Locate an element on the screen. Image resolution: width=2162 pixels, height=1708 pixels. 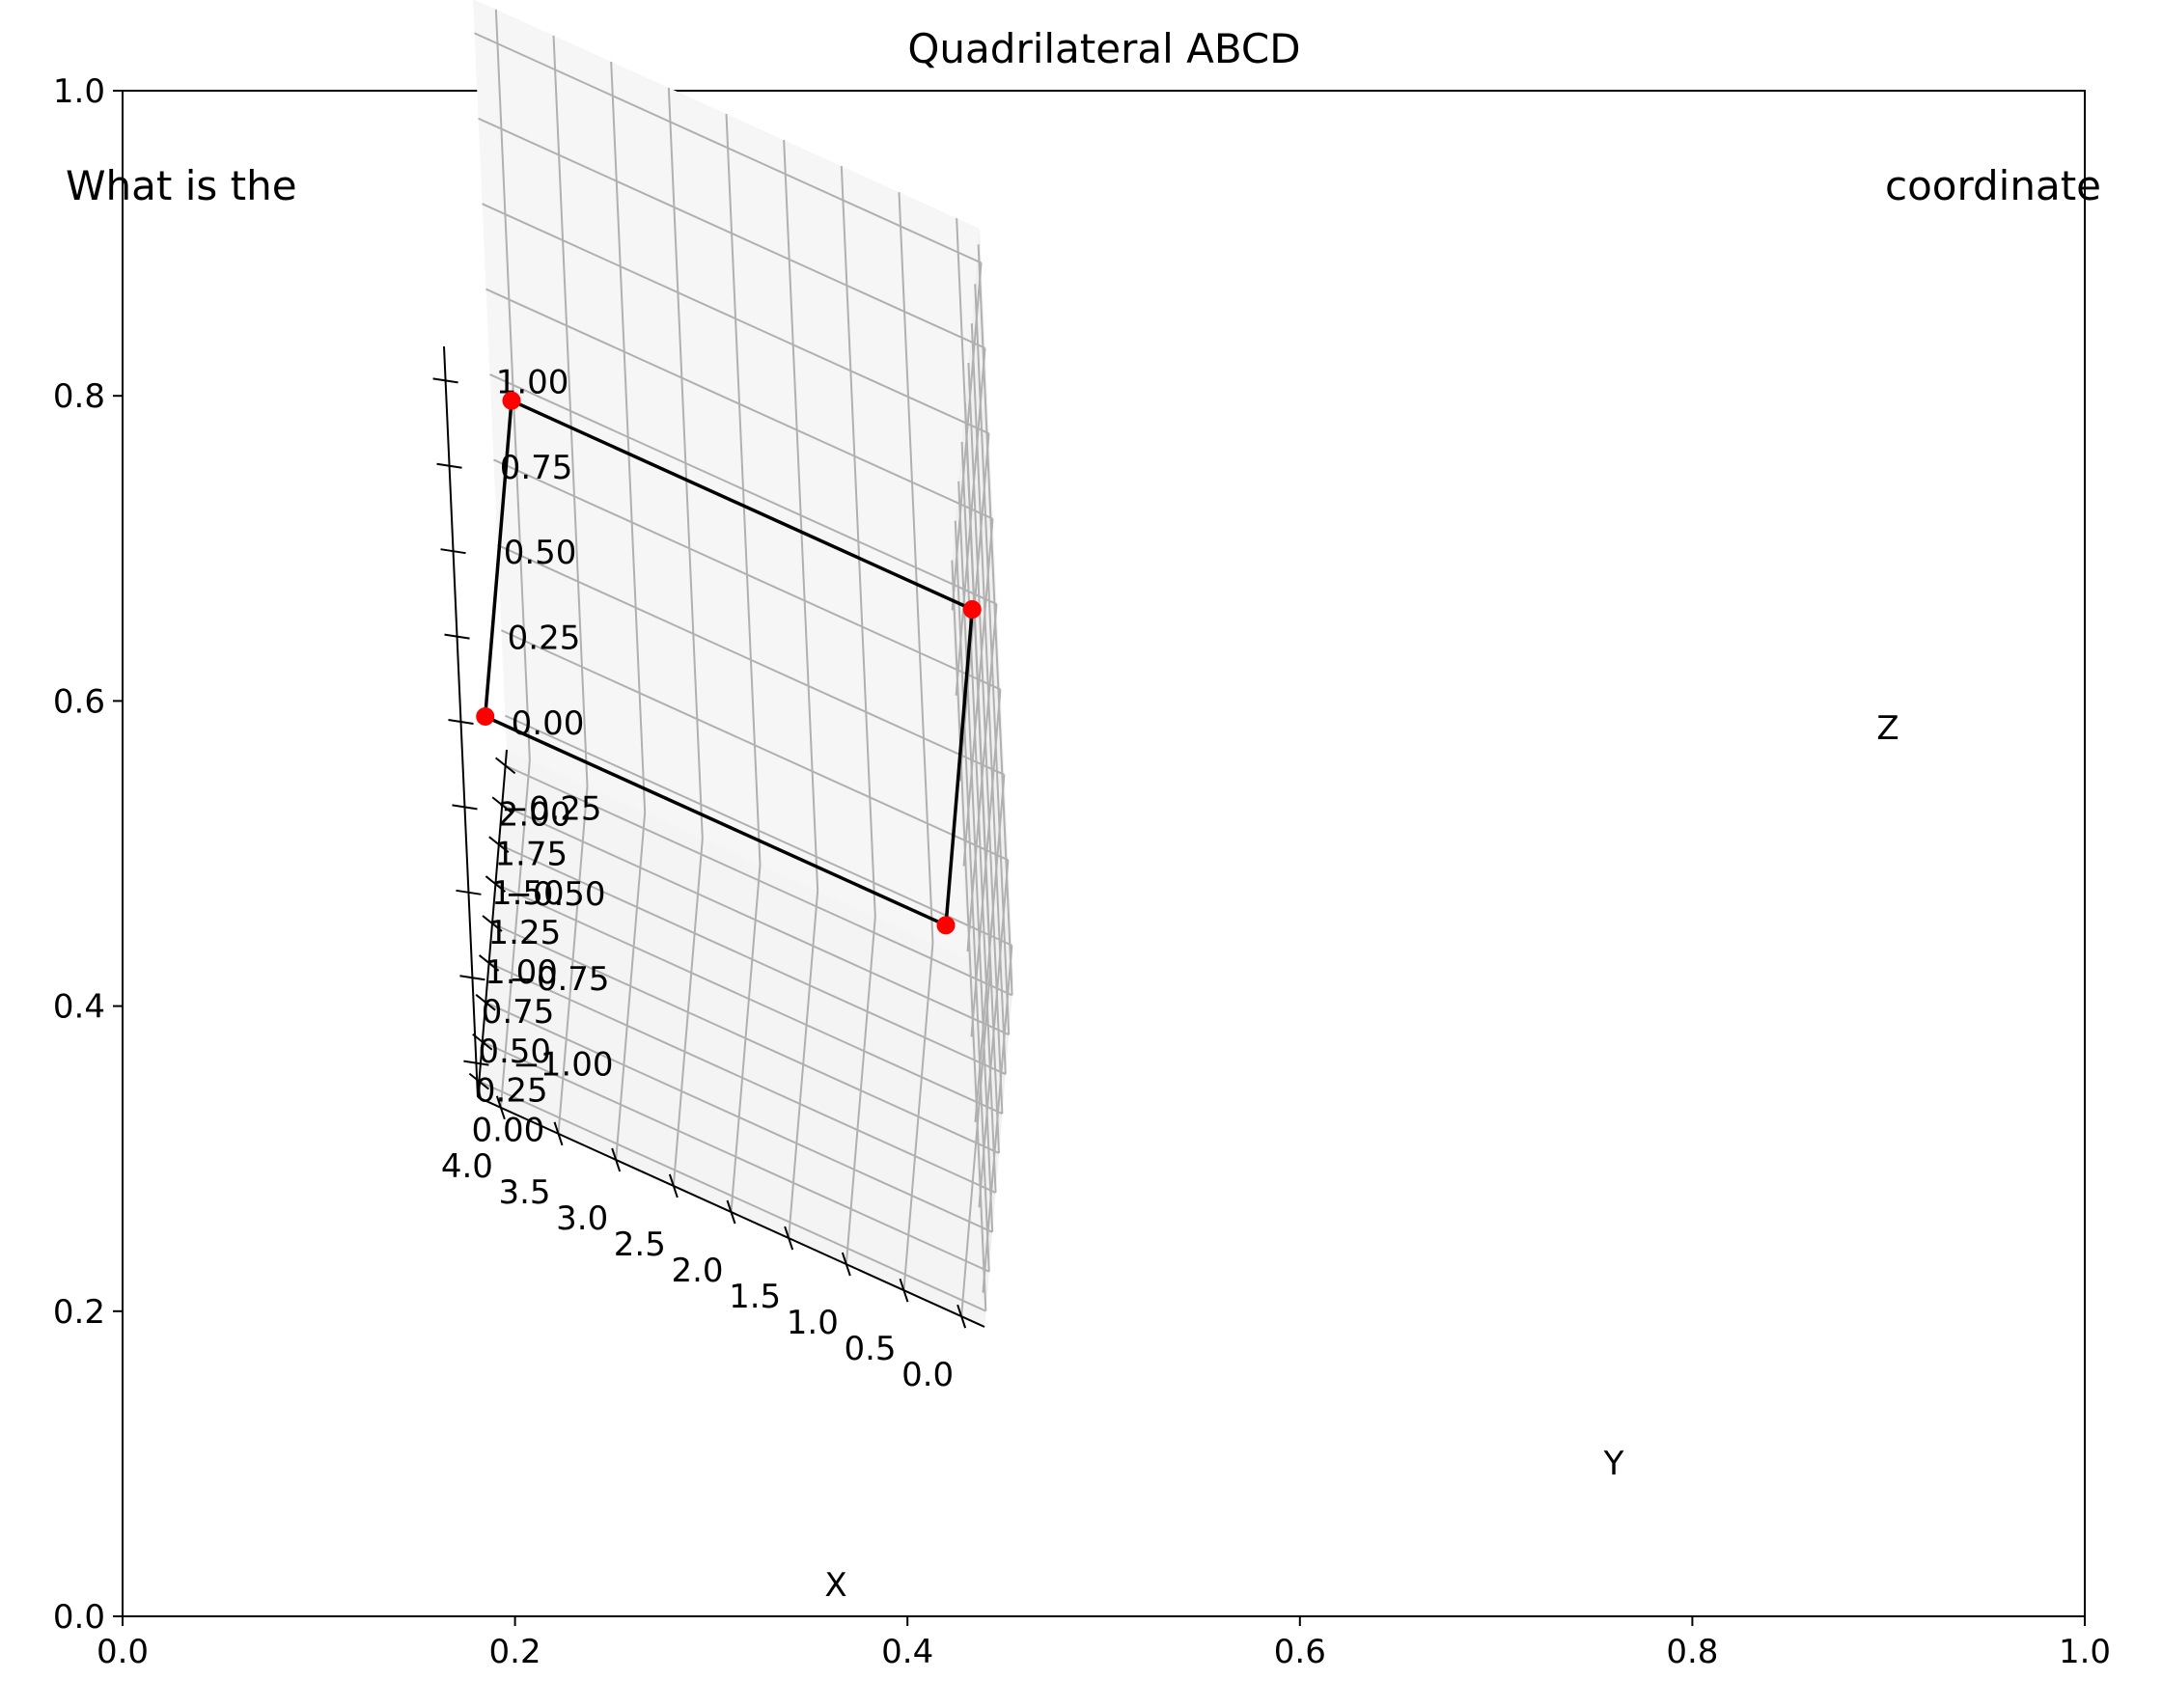
z-axis-label: Z is located at coordinates (1887, 728).